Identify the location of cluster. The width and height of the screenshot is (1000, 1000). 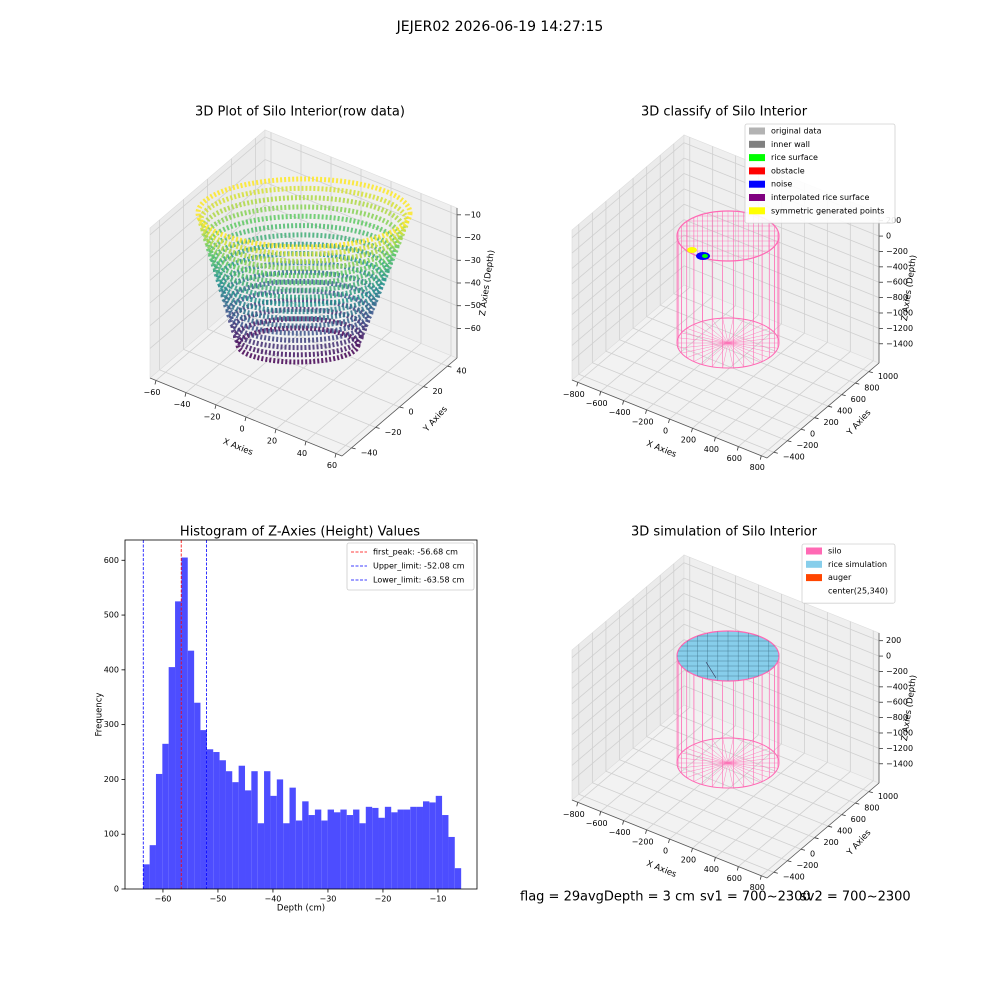
(692, 250).